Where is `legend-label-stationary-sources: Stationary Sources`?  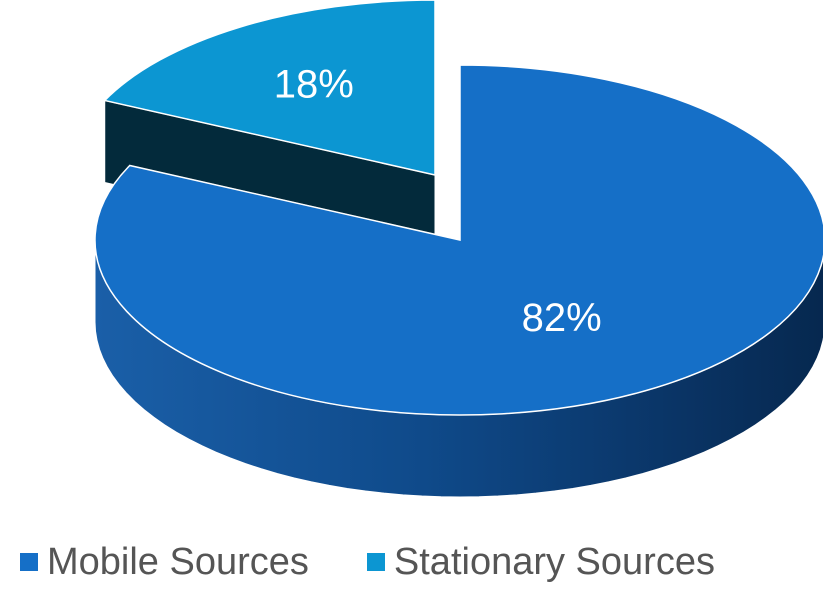
legend-label-stationary-sources: Stationary Sources is located at coordinates (554, 561).